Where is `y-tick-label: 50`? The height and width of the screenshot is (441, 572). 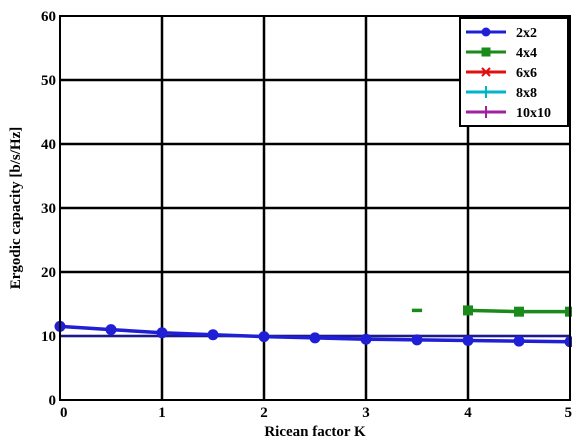 y-tick-label: 50 is located at coordinates (48, 81).